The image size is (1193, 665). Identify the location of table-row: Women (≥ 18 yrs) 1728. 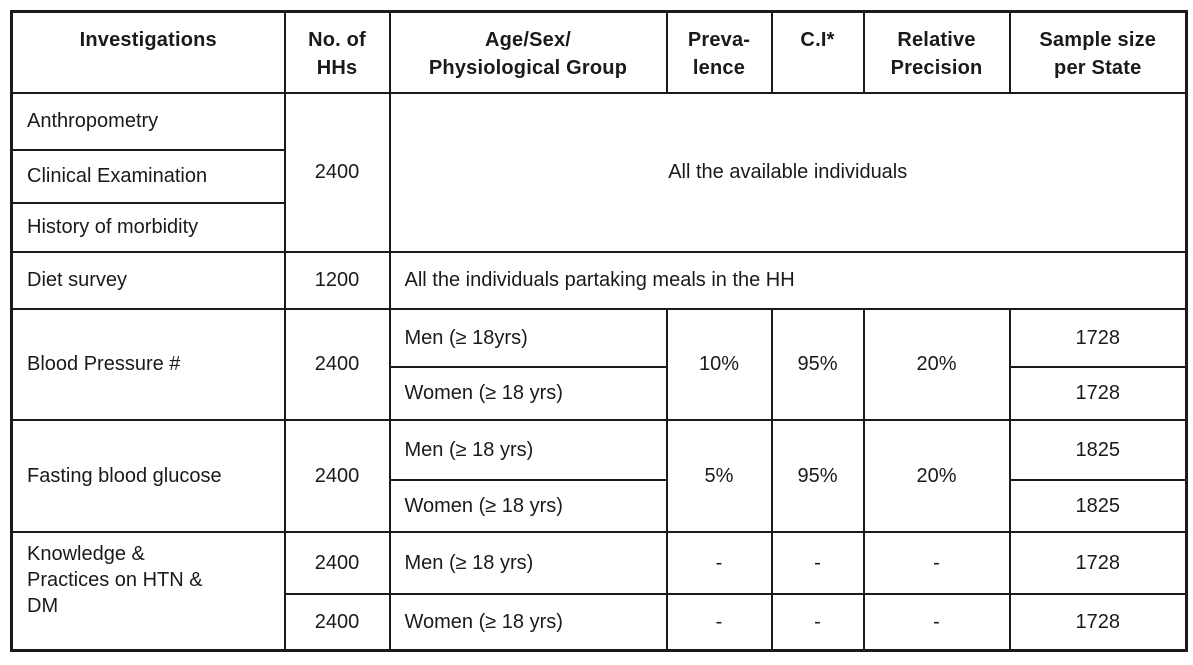
(600, 393).